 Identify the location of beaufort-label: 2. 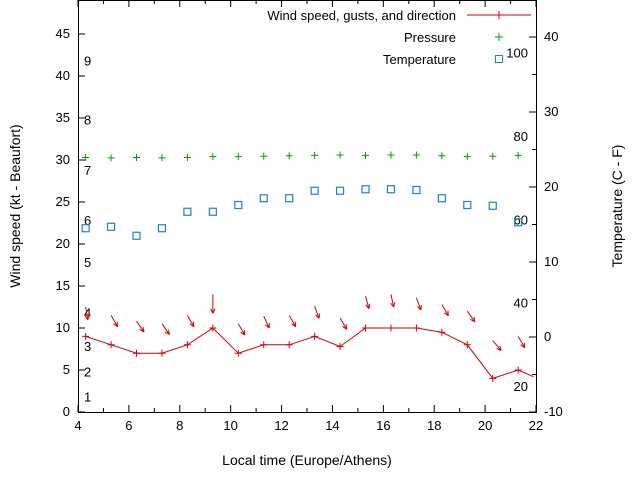
(87, 371).